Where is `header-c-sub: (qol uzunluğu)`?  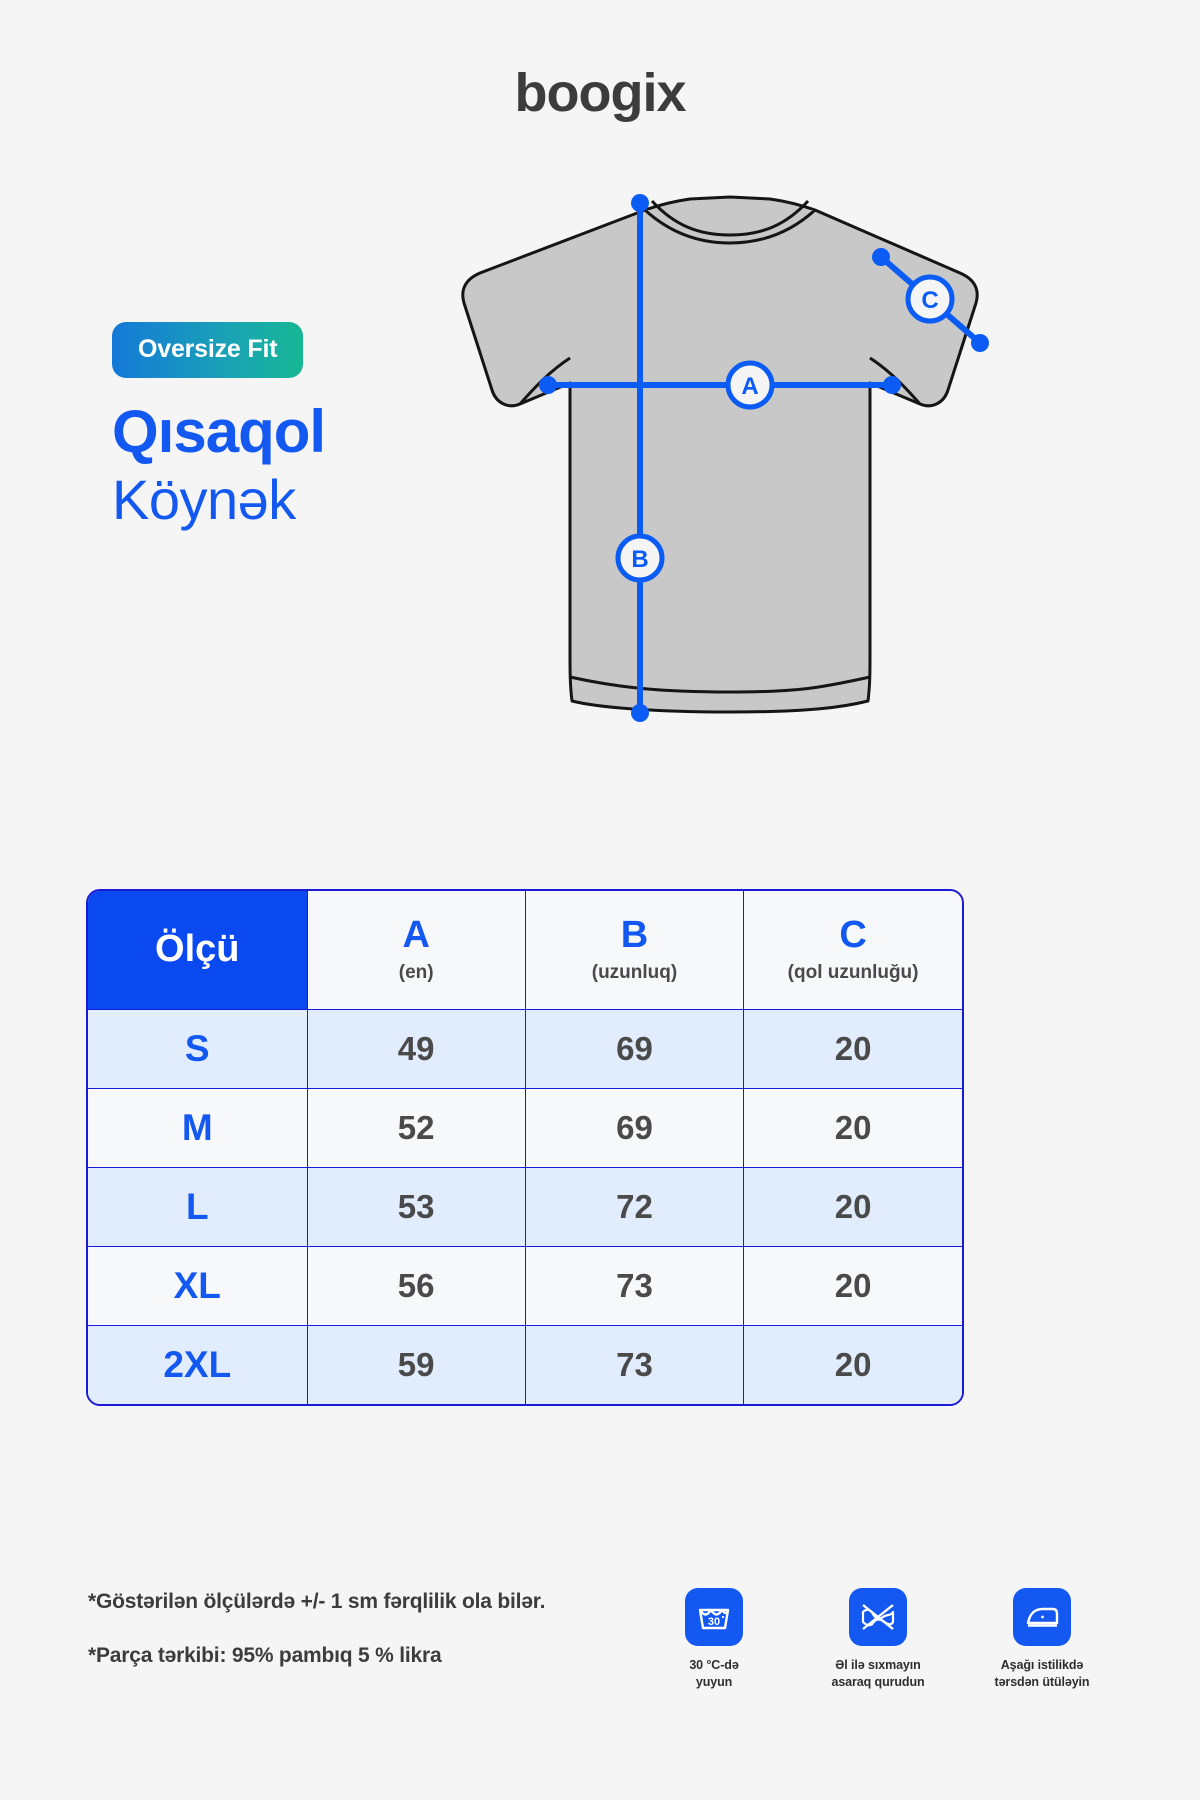 header-c-sub: (qol uzunluğu) is located at coordinates (853, 972).